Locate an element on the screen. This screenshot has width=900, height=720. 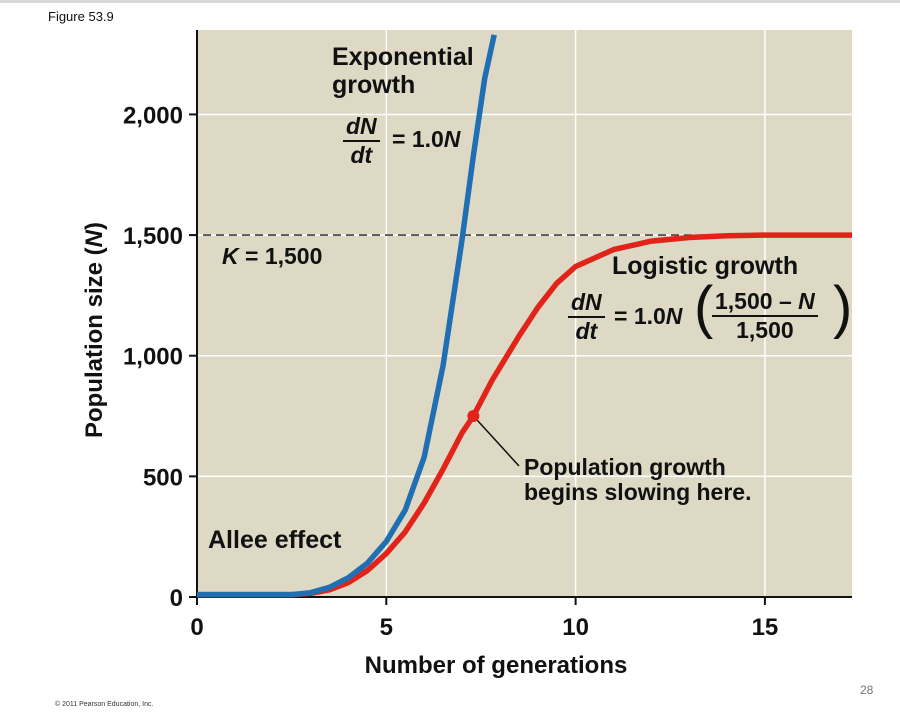
log-eq-num: dN is located at coordinates (586, 302).